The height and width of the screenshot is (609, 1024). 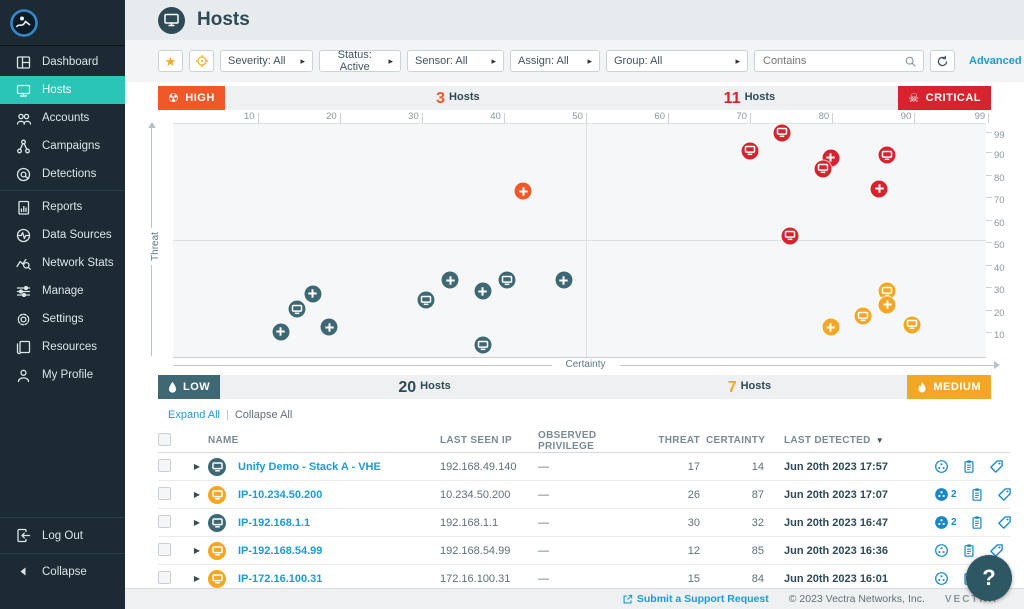 What do you see at coordinates (693, 494) in the screenshot?
I see `threat-score: 26` at bounding box center [693, 494].